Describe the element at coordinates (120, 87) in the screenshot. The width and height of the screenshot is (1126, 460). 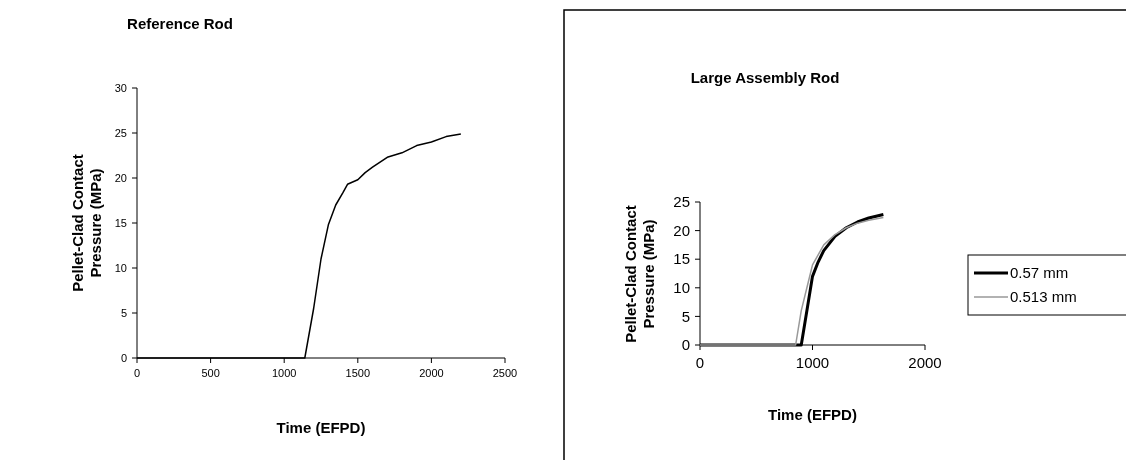
I see `y-tick-label: 30` at that location.